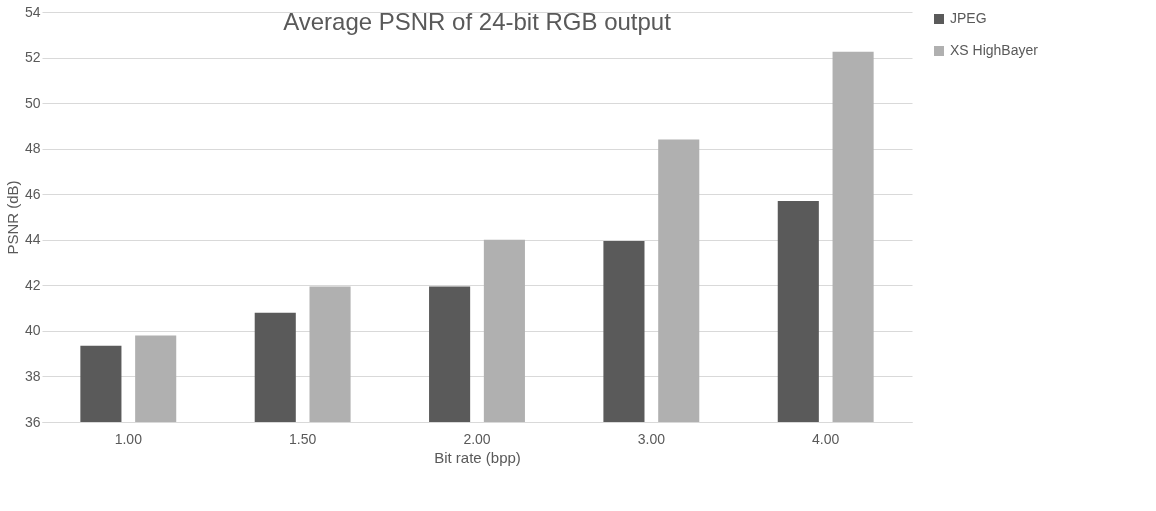 This screenshot has height=511, width=1156. What do you see at coordinates (968, 18) in the screenshot?
I see `legend-label: JPEG` at bounding box center [968, 18].